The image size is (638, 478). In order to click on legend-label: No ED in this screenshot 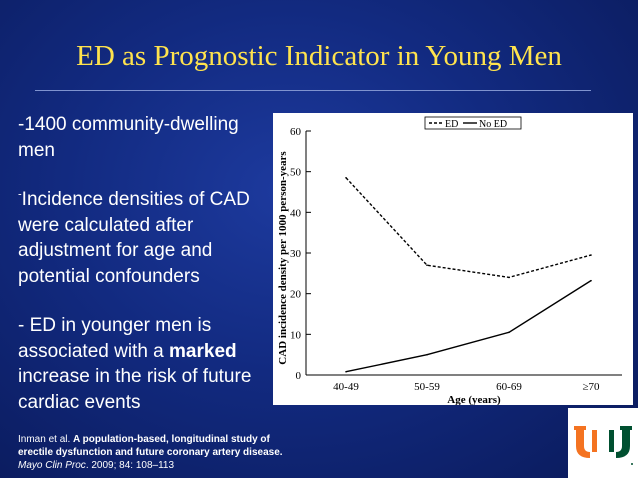, I will do `click(493, 124)`.